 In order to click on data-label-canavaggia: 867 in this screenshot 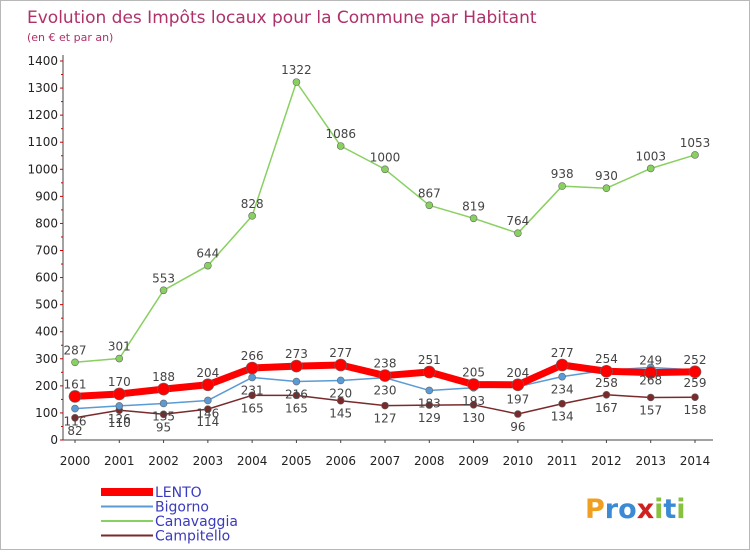, I will do `click(429, 193)`.